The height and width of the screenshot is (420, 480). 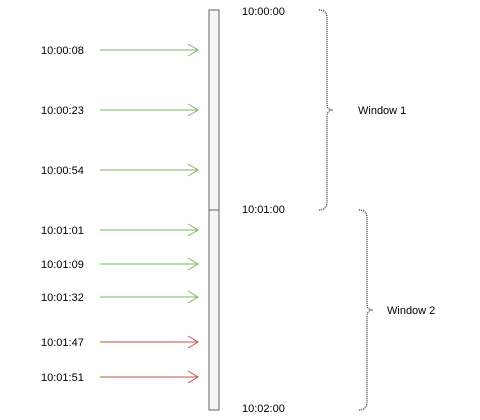 What do you see at coordinates (62, 171) in the screenshot?
I see `event-time-label-3: 10:00:54` at bounding box center [62, 171].